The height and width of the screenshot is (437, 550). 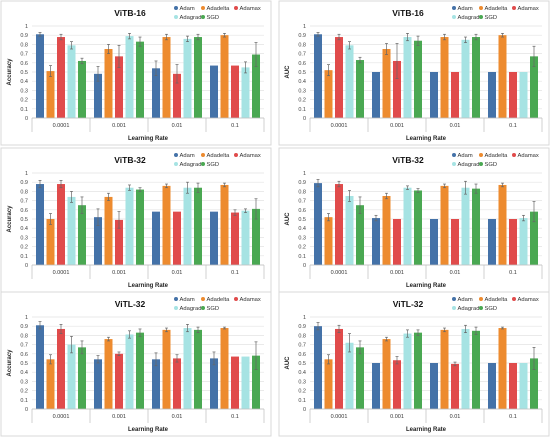 I want to click on y-tick-label: 0.6, so click(x=302, y=64).